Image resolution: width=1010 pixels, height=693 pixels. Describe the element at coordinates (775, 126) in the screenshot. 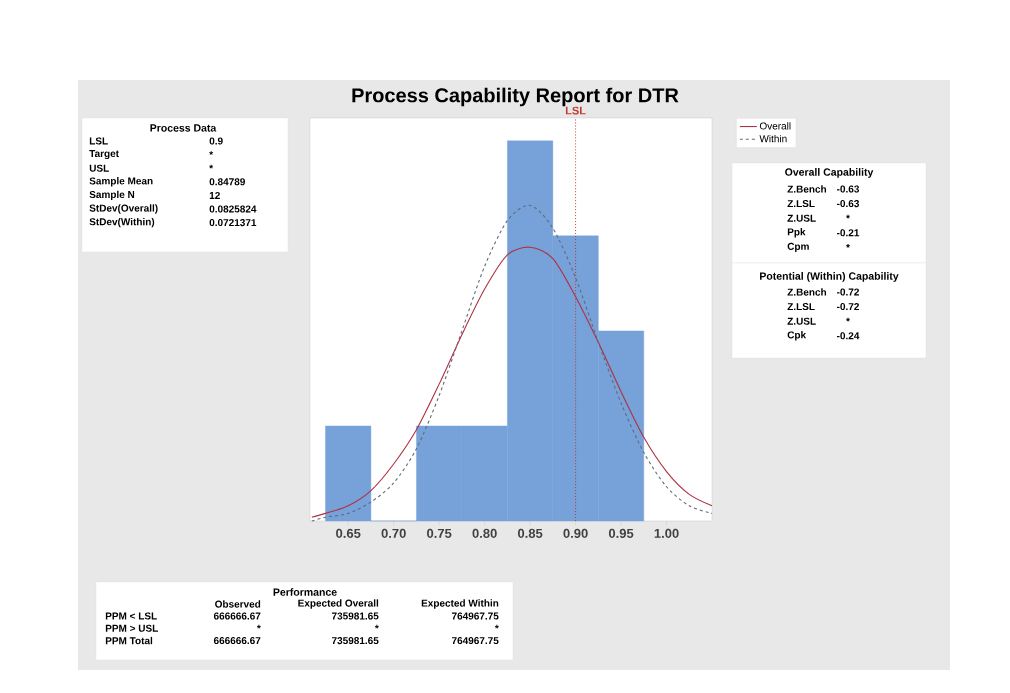

I see `legend-label: Overall` at that location.